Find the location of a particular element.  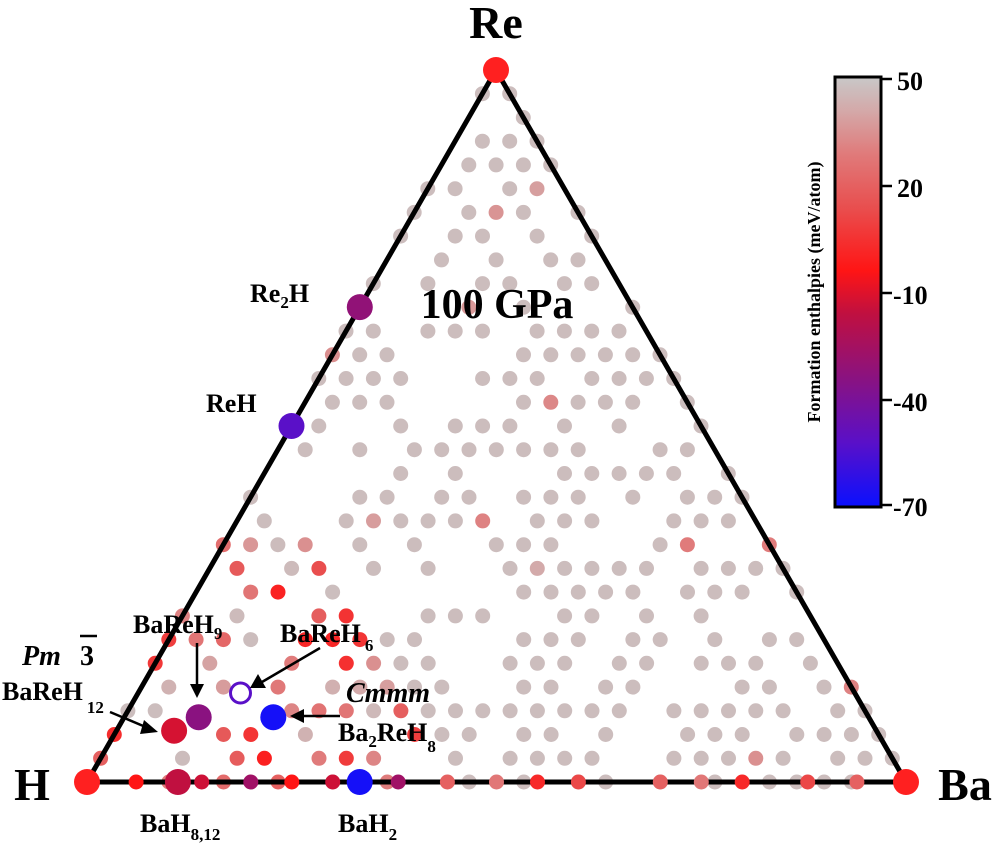

phase-point-cmmm-ba2reh8 is located at coordinates (273, 717).